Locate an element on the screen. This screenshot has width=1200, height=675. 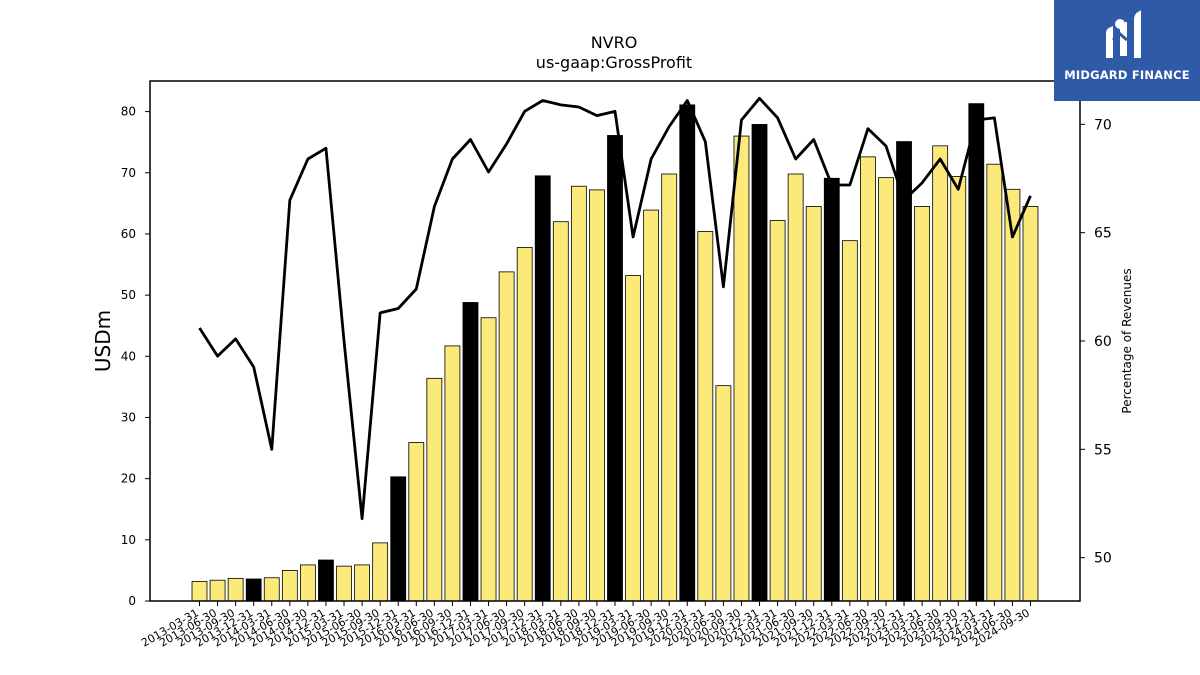
y-tick-label: 50 is located at coordinates (128, 295).